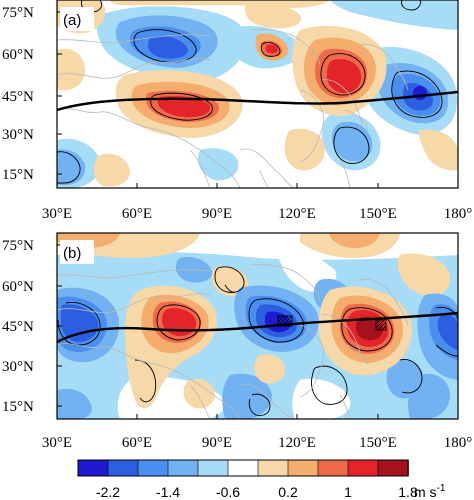  What do you see at coordinates (72, 20) in the screenshot?
I see `panel-a-label: (a)` at bounding box center [72, 20].